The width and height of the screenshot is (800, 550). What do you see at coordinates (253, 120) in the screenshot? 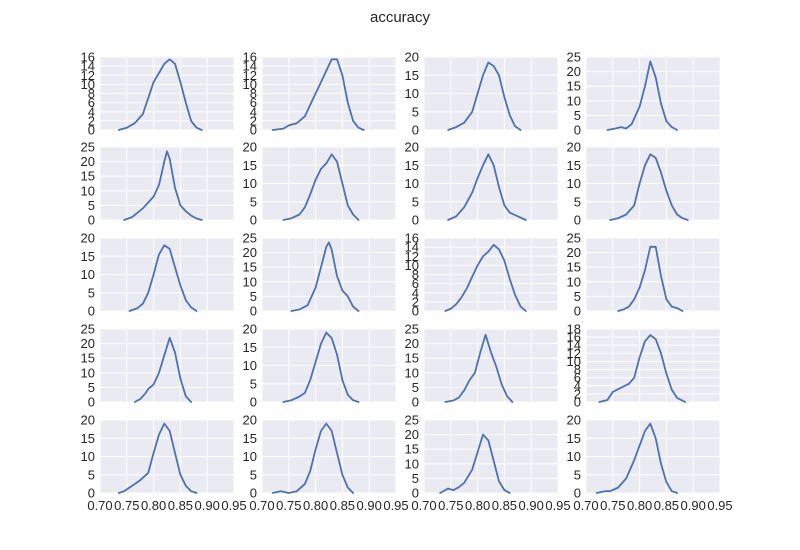
I see `y-tick-label: 2` at bounding box center [253, 120].